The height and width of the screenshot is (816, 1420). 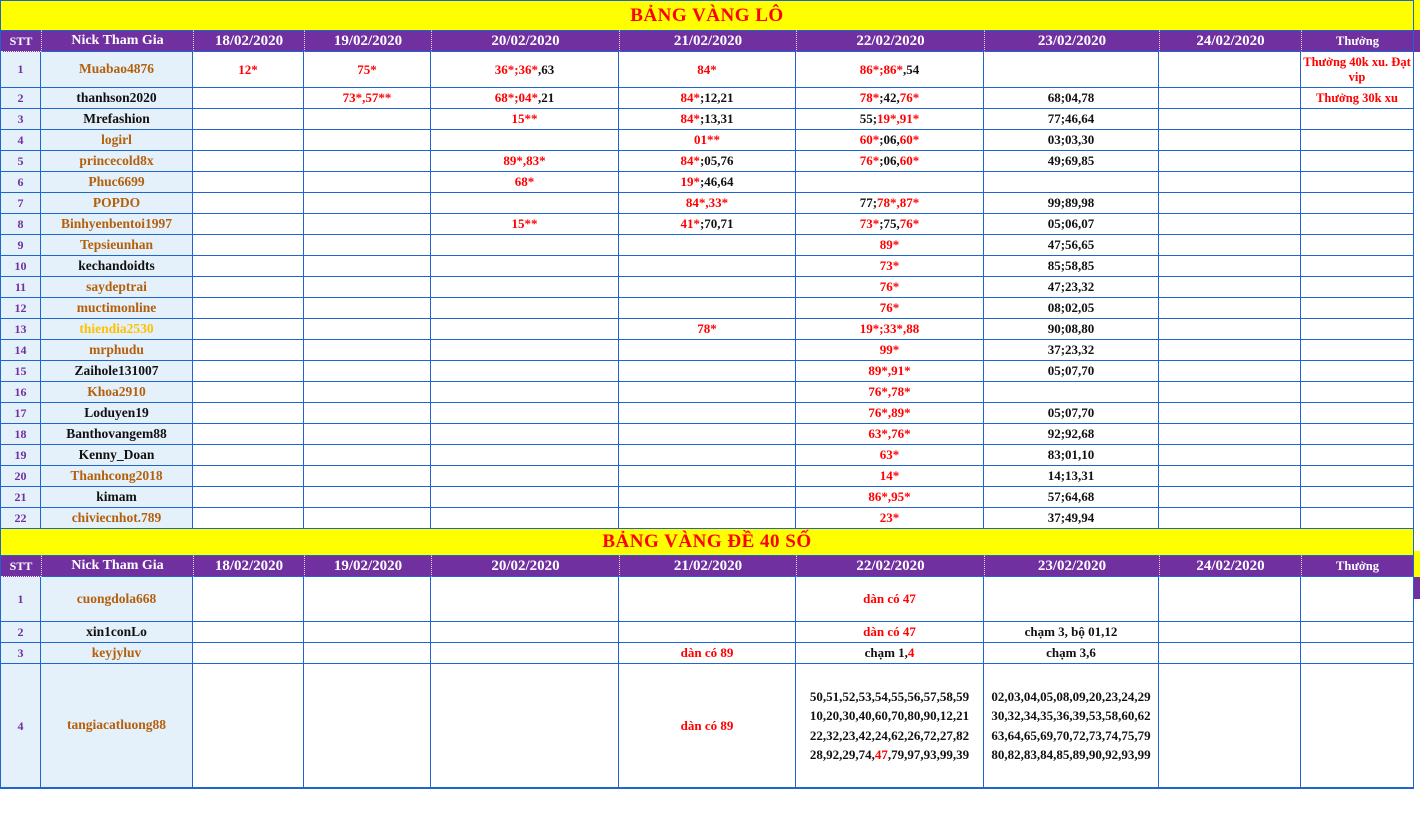 What do you see at coordinates (890, 245) in the screenshot?
I see `cell-d22: 89*` at bounding box center [890, 245].